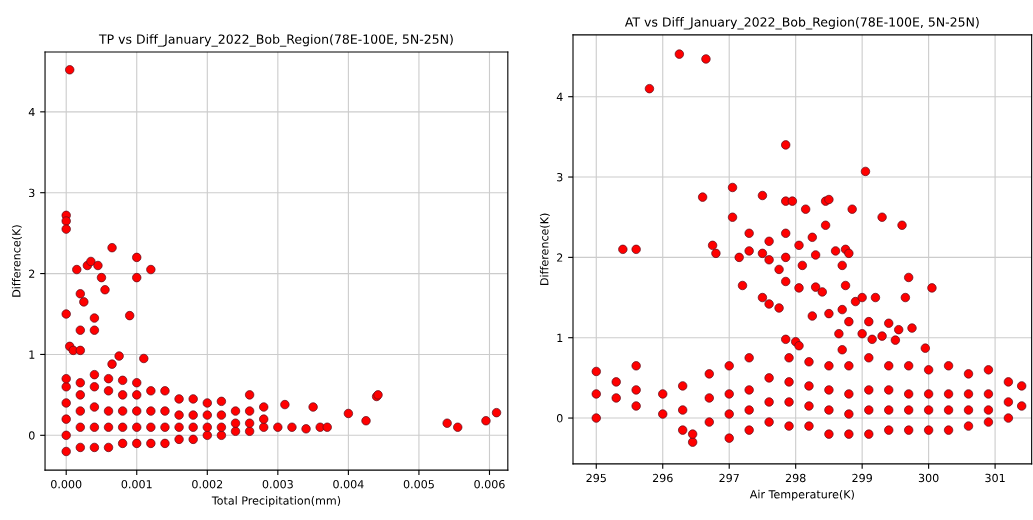 The height and width of the screenshot is (520, 1033). Describe the element at coordinates (277, 484) in the screenshot. I see `x-tick-label: 0.003` at that location.